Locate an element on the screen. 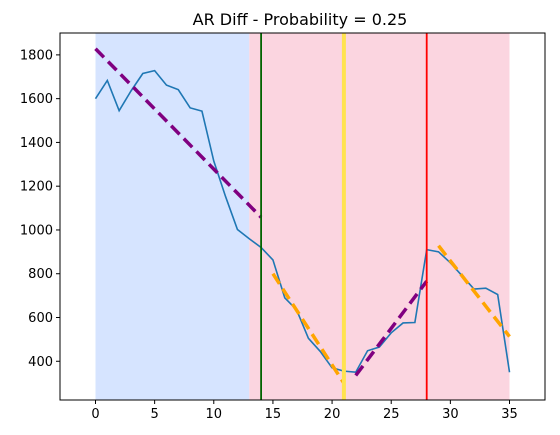 The width and height of the screenshot is (560, 435). y-tick-label: 800 is located at coordinates (40, 274).